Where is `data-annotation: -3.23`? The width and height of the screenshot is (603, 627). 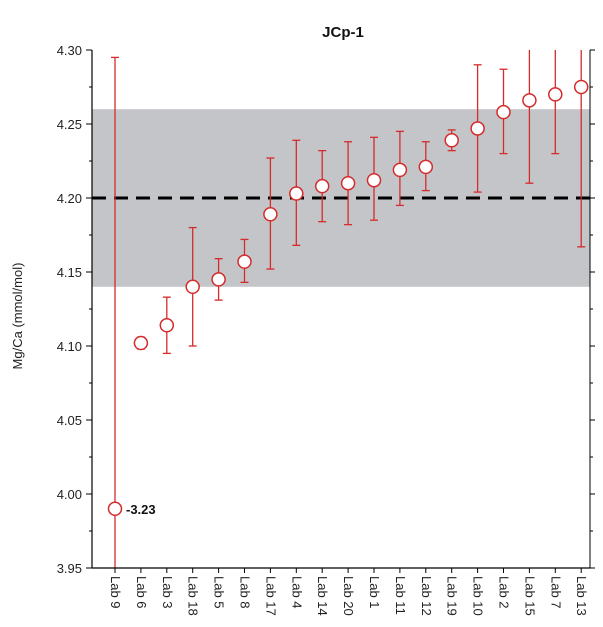
data-annotation: -3.23 is located at coordinates (141, 509).